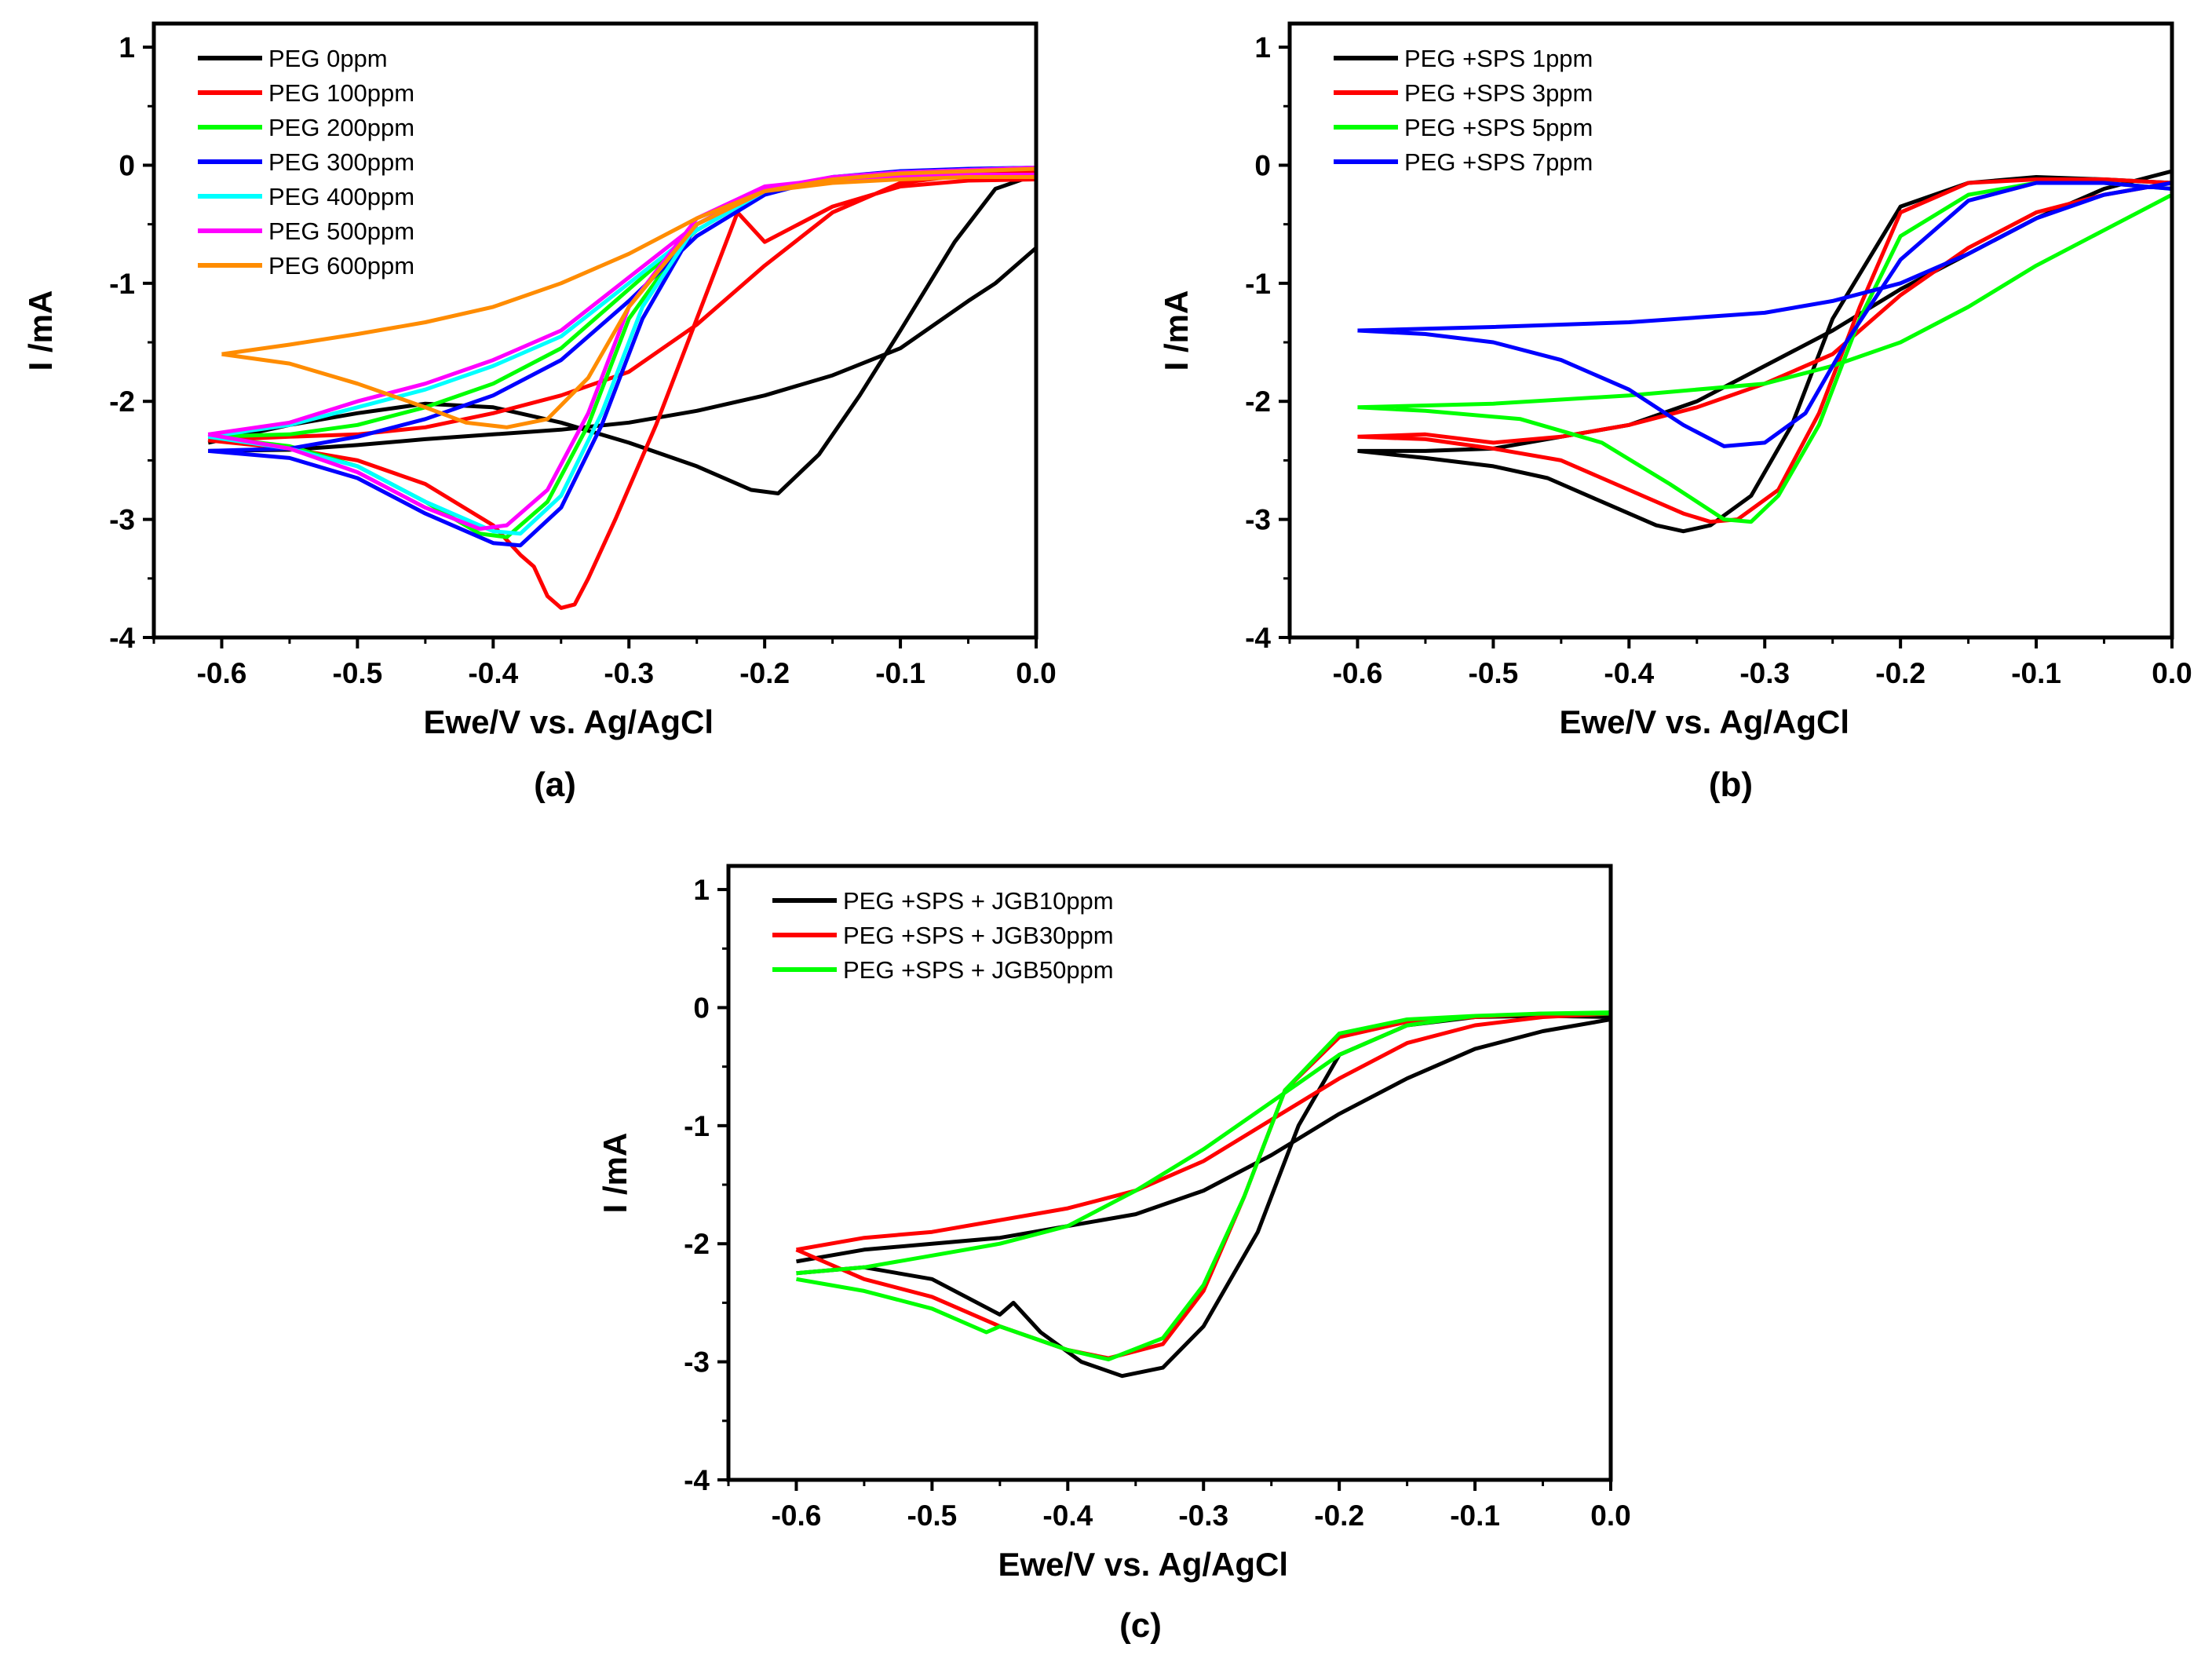 The height and width of the screenshot is (1662, 2212). What do you see at coordinates (1498, 162) in the screenshot?
I see `legend-label: PEG +SPS 7ppm` at bounding box center [1498, 162].